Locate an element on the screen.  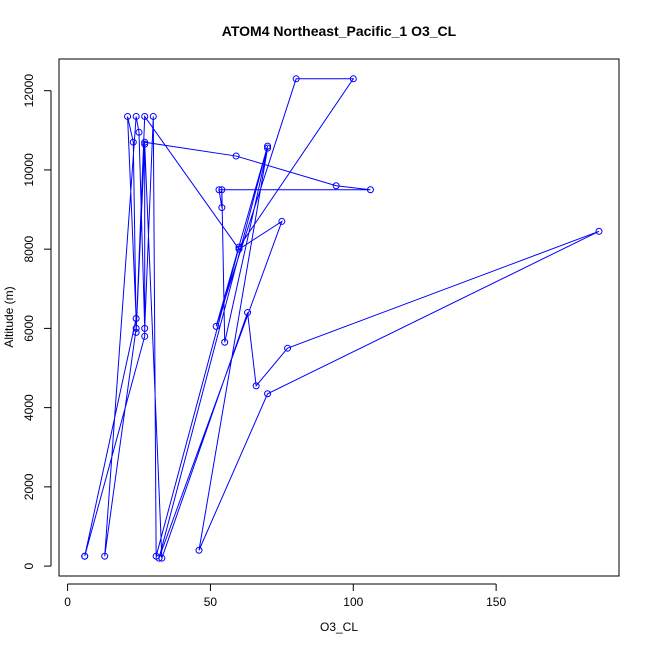
x-tick-label: 50 is located at coordinates (211, 602).